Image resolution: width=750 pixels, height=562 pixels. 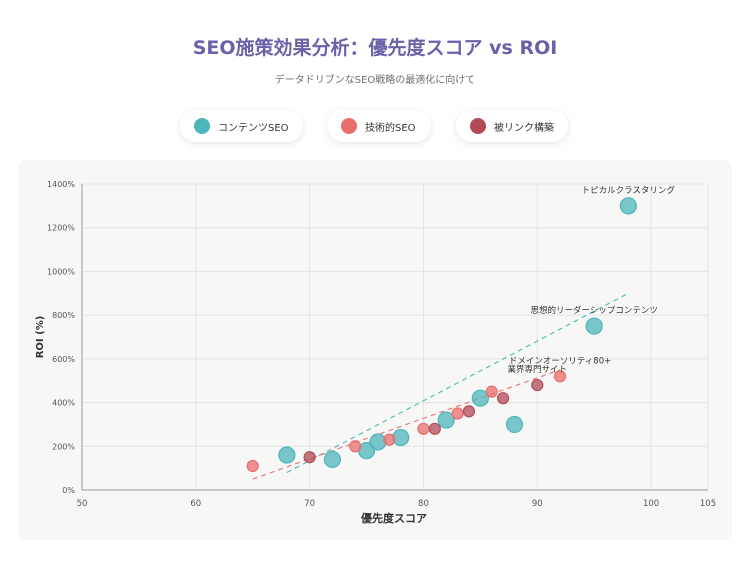 I want to click on y-tick-label: 400%, so click(x=63, y=403).